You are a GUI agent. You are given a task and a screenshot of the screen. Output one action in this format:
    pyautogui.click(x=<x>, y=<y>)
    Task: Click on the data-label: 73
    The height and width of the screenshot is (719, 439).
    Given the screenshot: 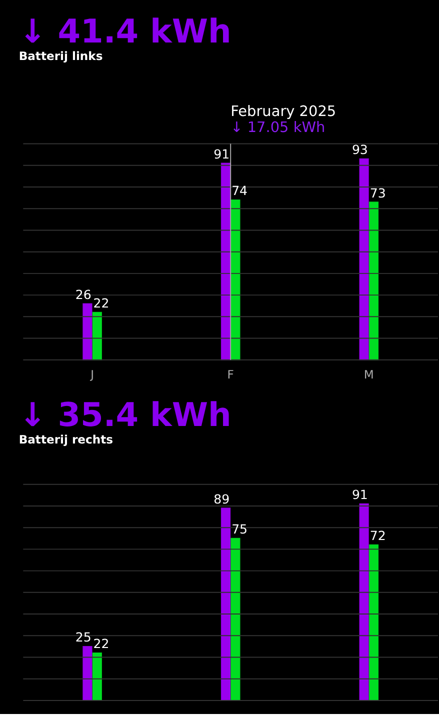 What is the action you would take?
    pyautogui.click(x=378, y=192)
    